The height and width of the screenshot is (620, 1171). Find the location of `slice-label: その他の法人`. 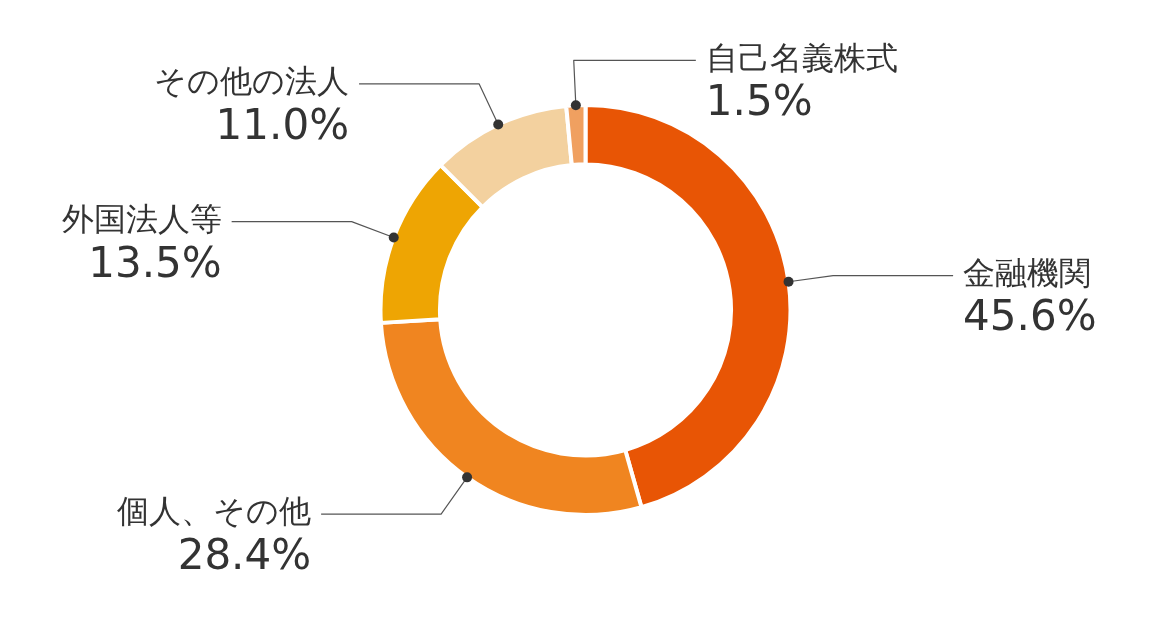

slice-label: その他の法人 is located at coordinates (252, 81).